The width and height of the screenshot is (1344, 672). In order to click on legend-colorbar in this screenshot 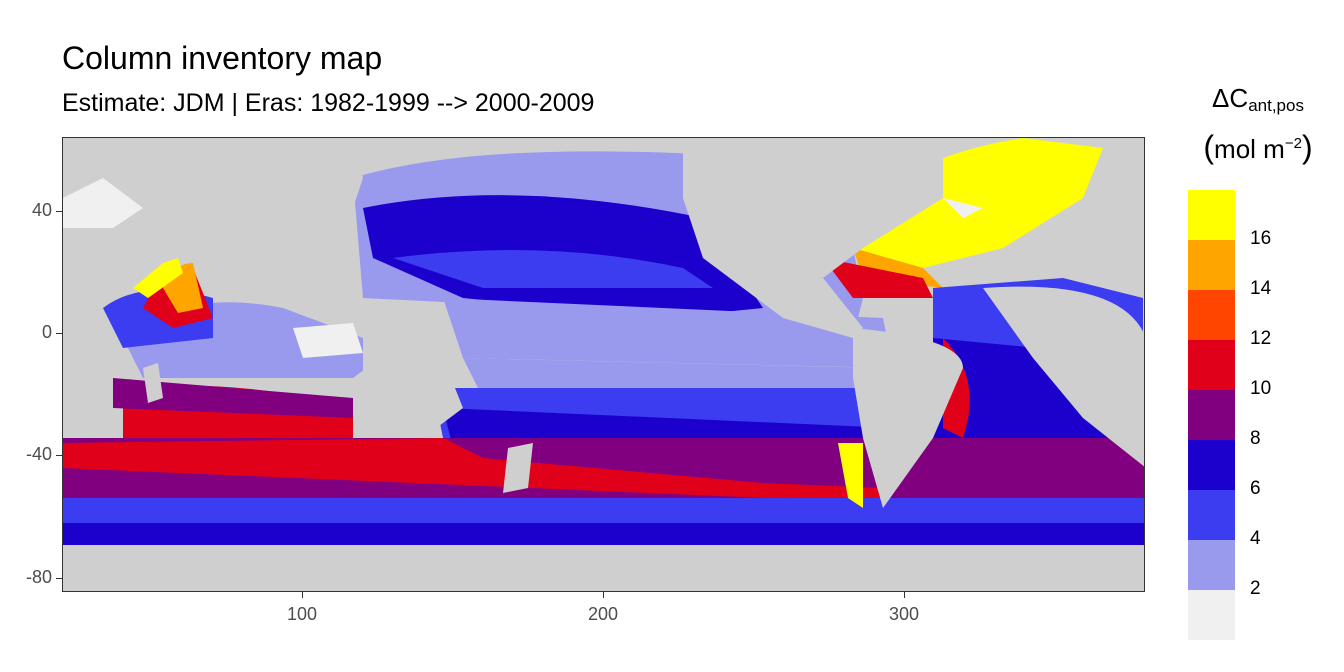, I will do `click(1211, 416)`.